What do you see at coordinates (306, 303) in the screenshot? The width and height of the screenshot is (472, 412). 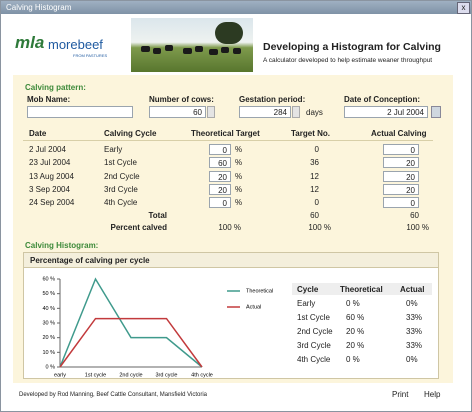 I see `summary-cell: Early` at bounding box center [306, 303].